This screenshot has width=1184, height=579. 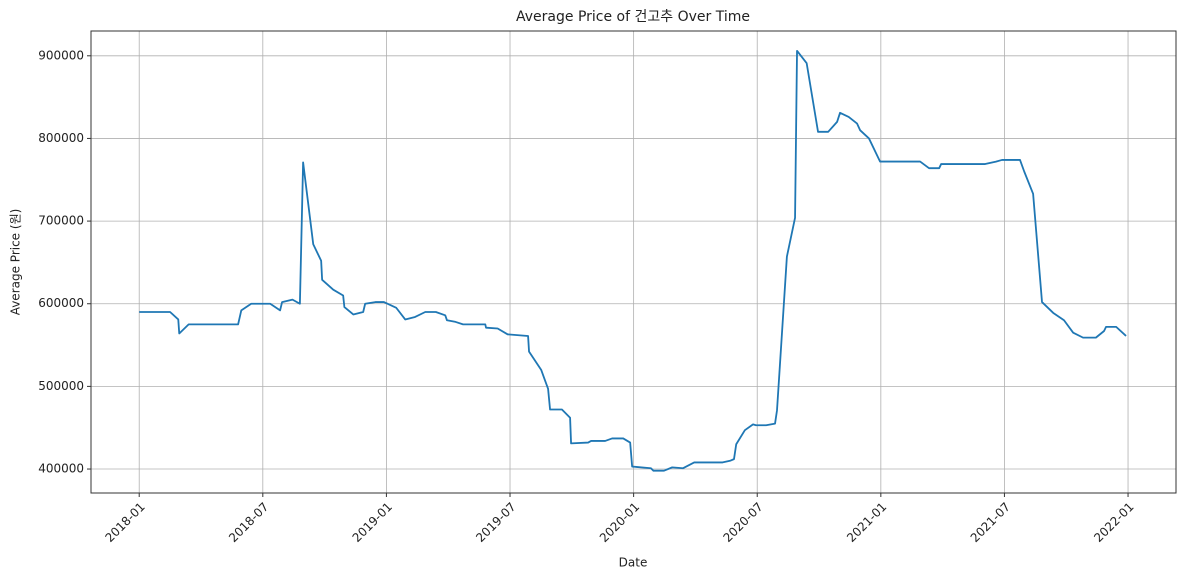 I want to click on chart-title: Average Price of 건고추 Over Time, so click(x=633, y=17).